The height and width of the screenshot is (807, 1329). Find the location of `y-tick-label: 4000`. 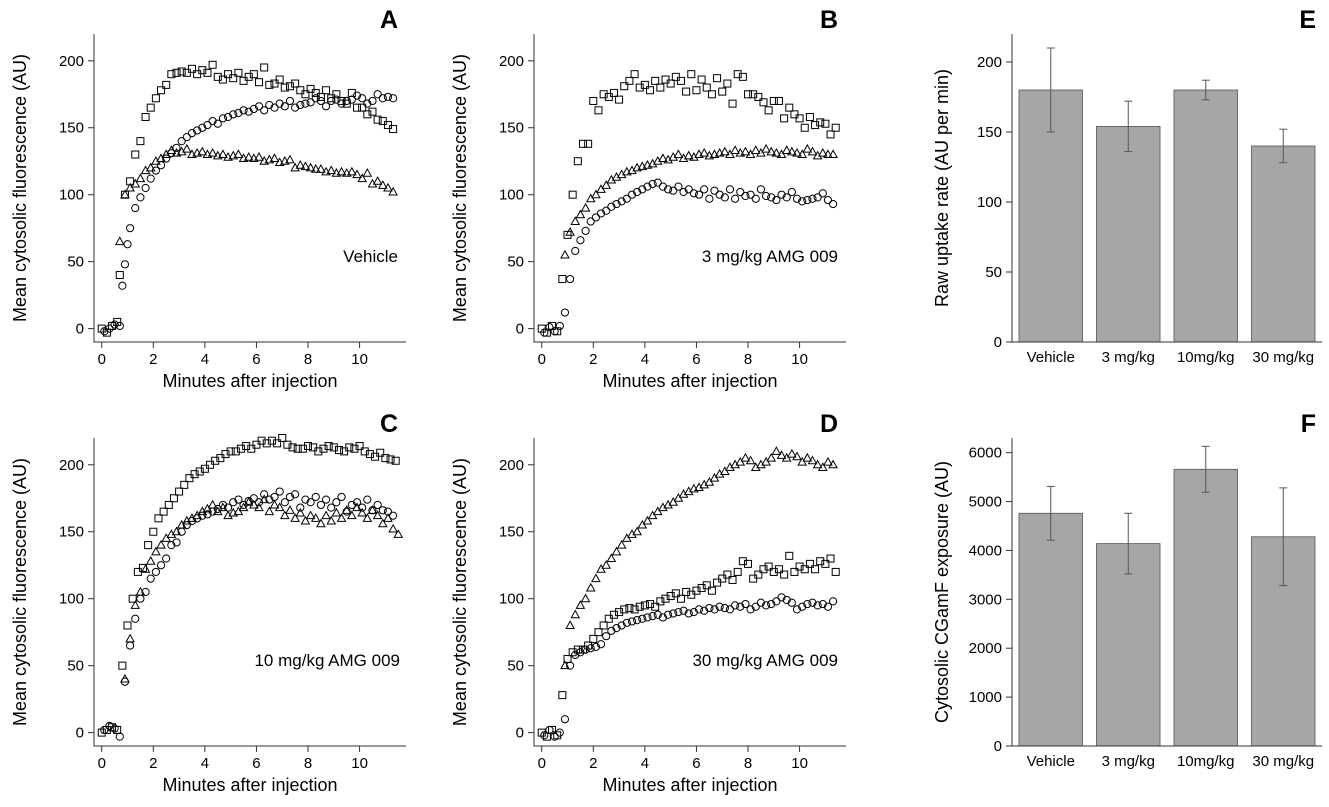

y-tick-label: 4000 is located at coordinates (985, 550).